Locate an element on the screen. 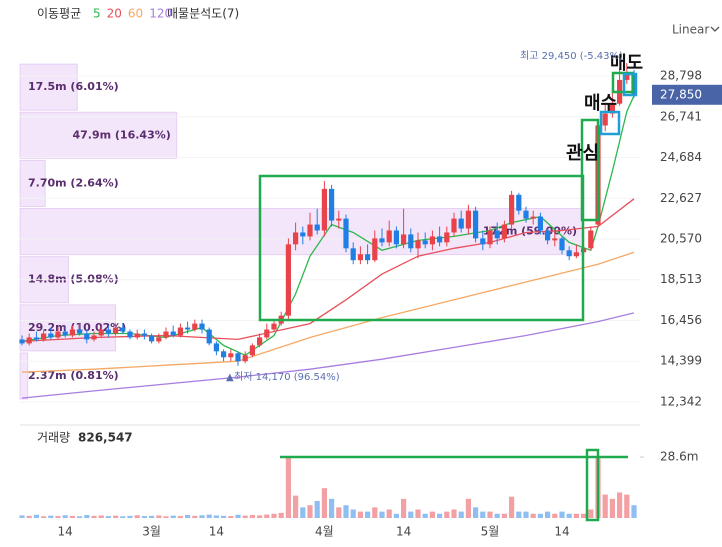 Image resolution: width=722 pixels, height=547 pixels. legend-entry: 60 is located at coordinates (135, 14).